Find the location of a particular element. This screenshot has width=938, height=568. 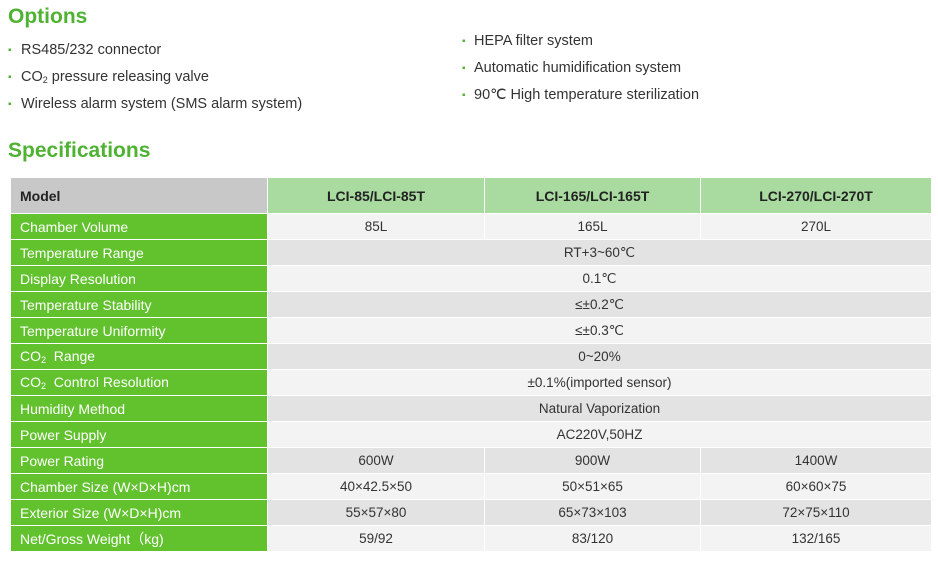

table-row: Temperature Uniformity ≤±0.3℃ is located at coordinates (471, 330).